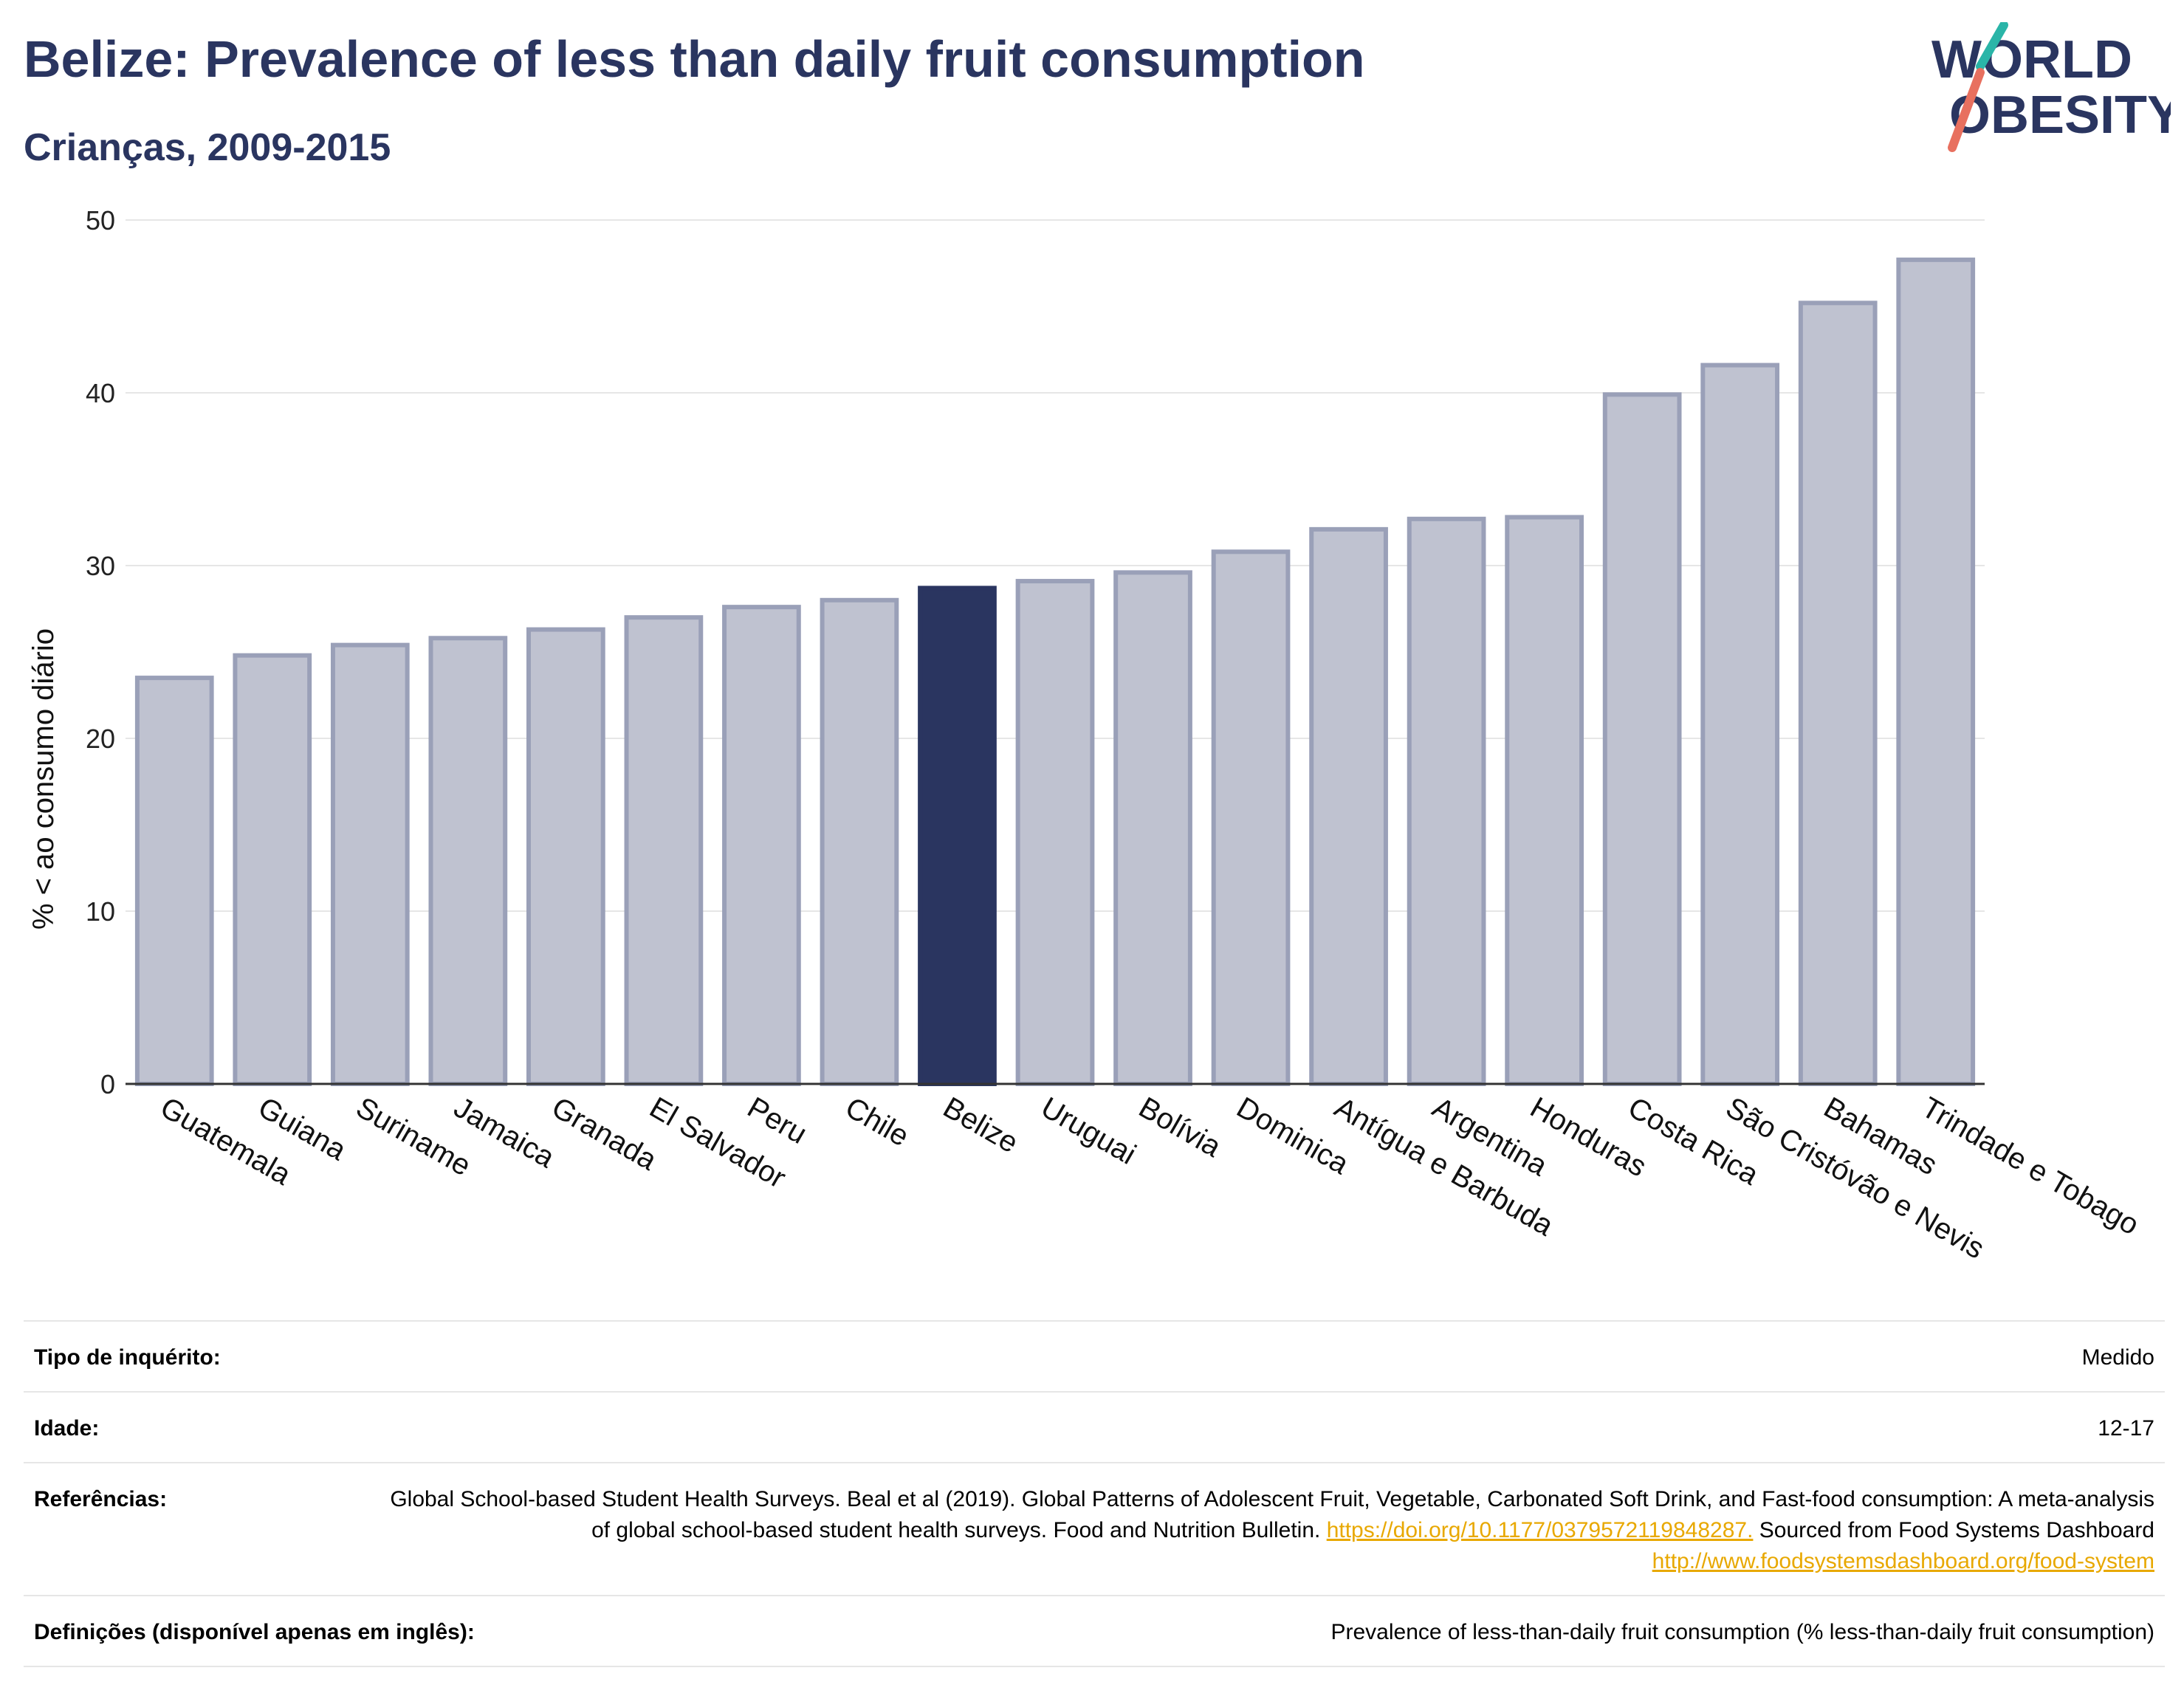  What do you see at coordinates (67, 1428) in the screenshot?
I see `meta-label: Idade:` at bounding box center [67, 1428].